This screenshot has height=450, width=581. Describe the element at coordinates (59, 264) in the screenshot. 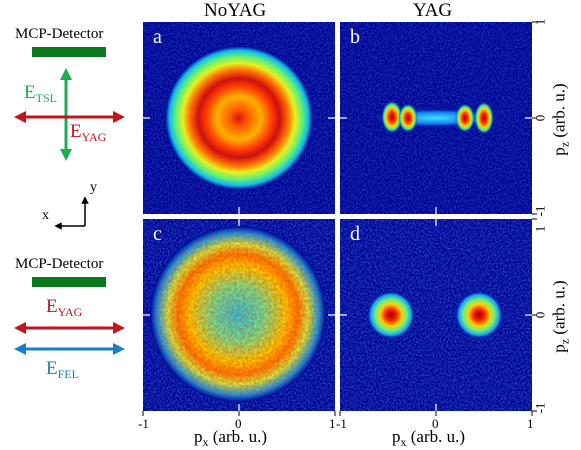

I see `detector-label-bottom: MCP-Detector` at that location.